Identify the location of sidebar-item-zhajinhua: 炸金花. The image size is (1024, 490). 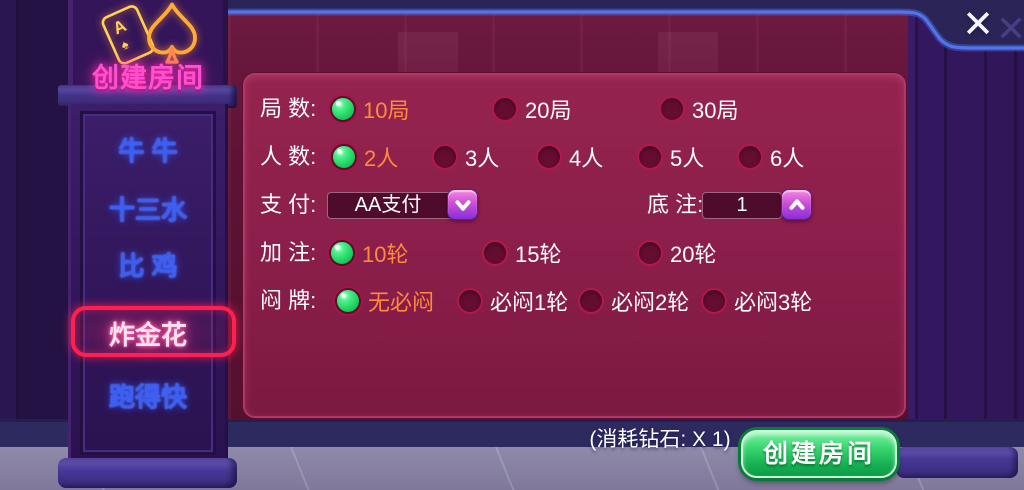
(147, 335).